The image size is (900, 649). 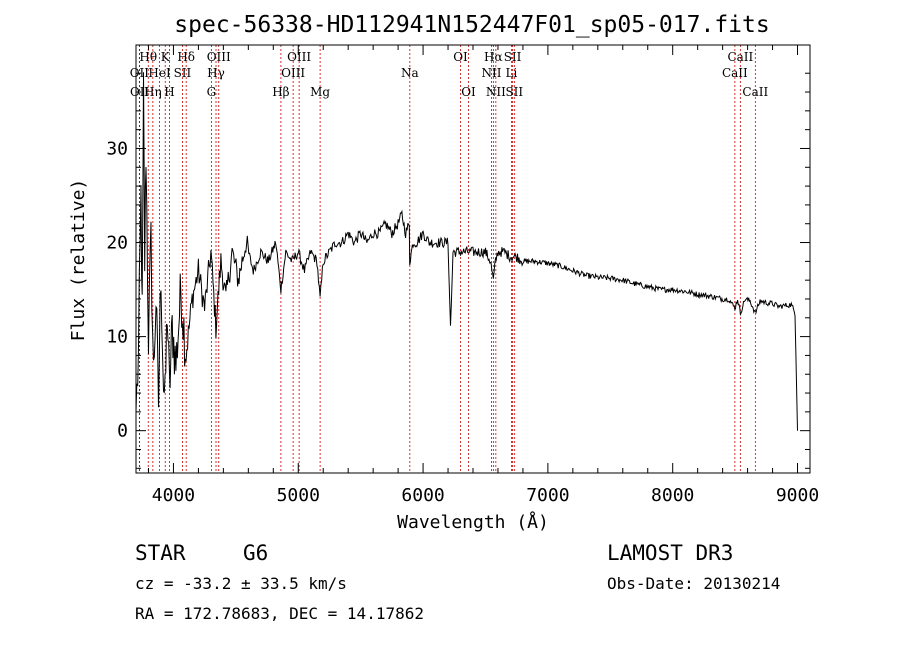 What do you see at coordinates (422, 495) in the screenshot?
I see `x-tick-label-2: 6000` at bounding box center [422, 495].